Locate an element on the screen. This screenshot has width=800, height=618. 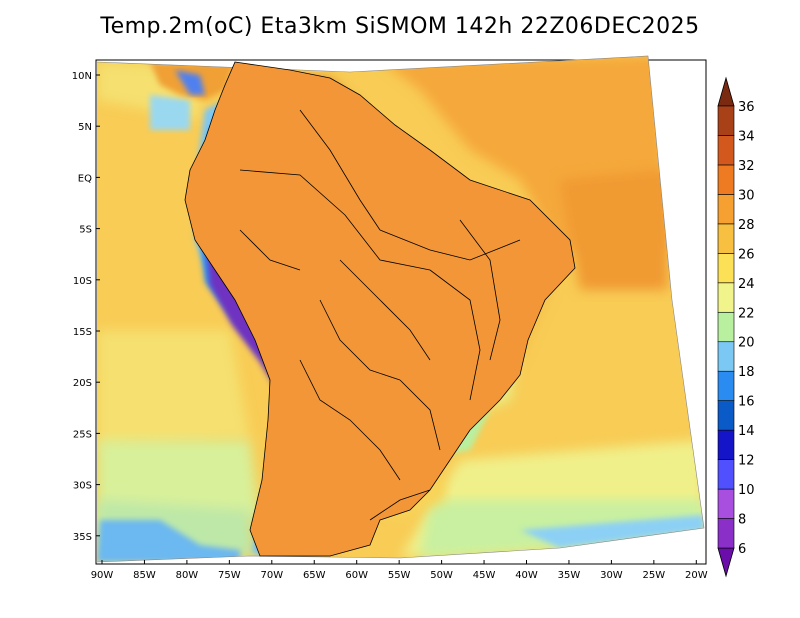
colorbar-label: 34 is located at coordinates (746, 136).